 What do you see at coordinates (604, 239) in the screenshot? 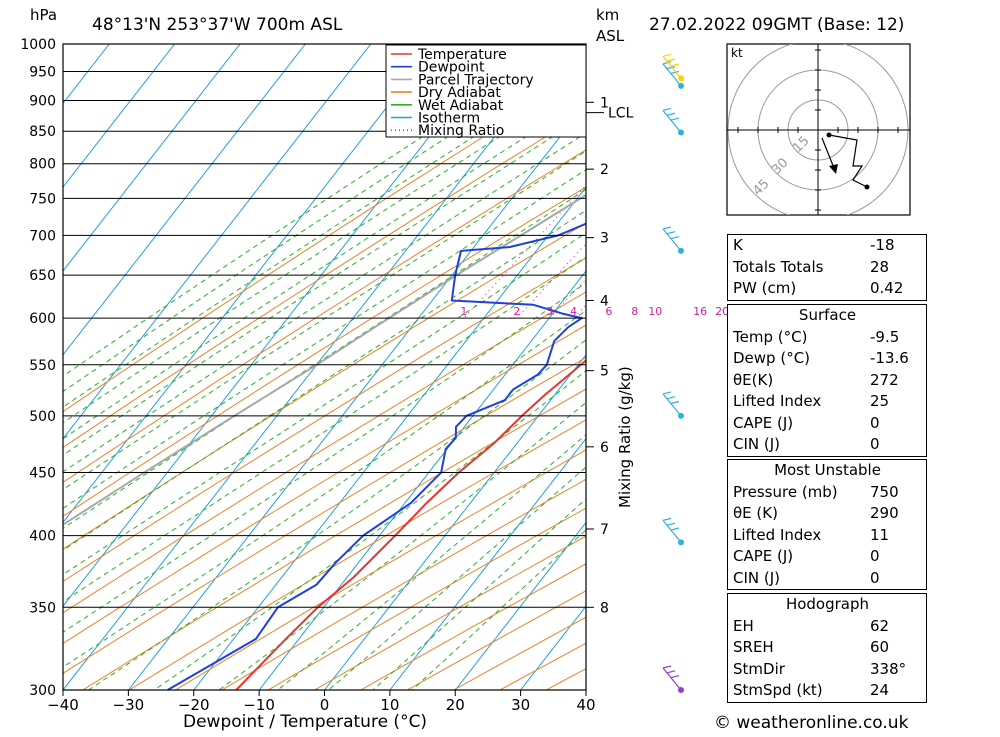
I see `km-tick-label: 3` at bounding box center [604, 239].